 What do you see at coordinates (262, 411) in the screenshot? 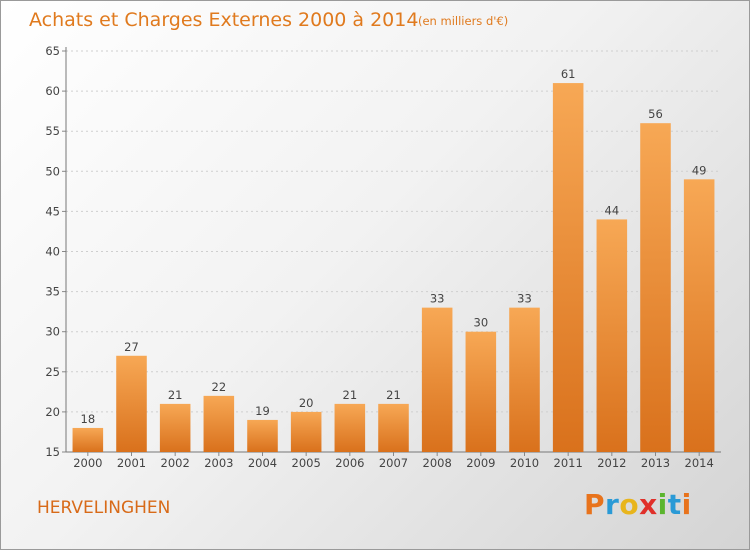
I see `data-label: 19` at bounding box center [262, 411].